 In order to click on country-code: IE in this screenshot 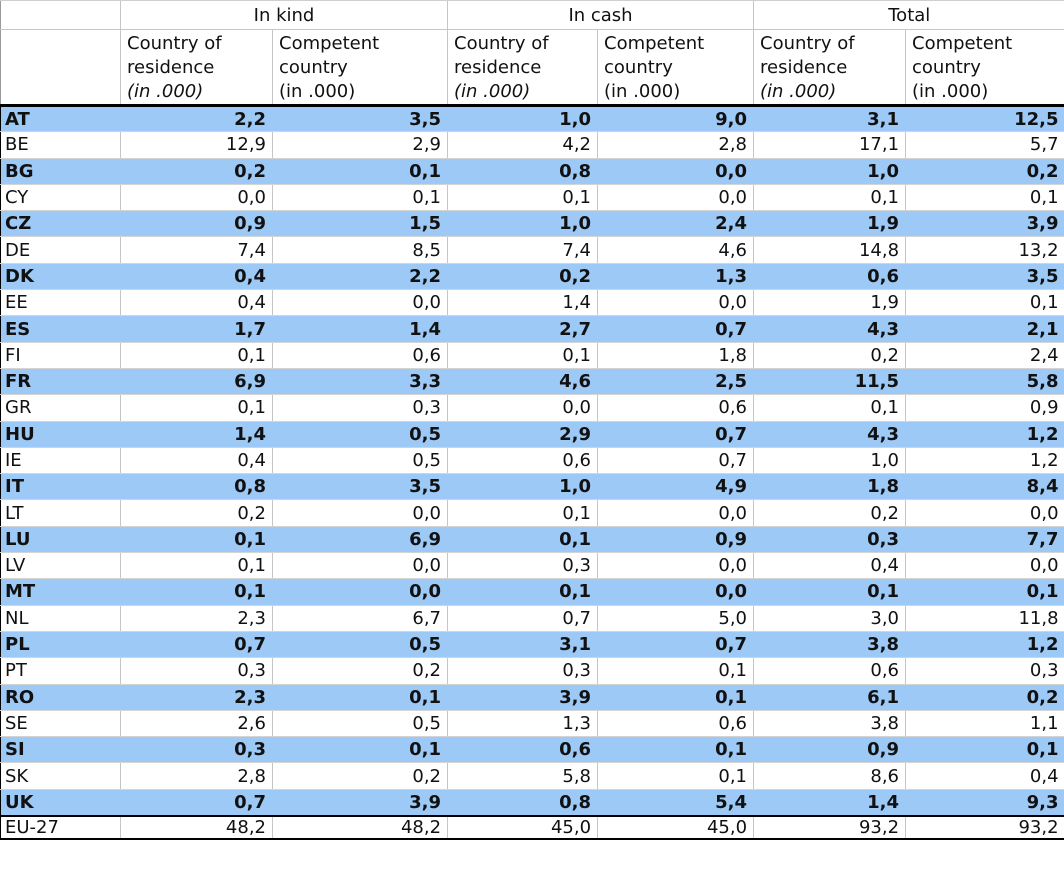, I will do `click(60, 461)`.